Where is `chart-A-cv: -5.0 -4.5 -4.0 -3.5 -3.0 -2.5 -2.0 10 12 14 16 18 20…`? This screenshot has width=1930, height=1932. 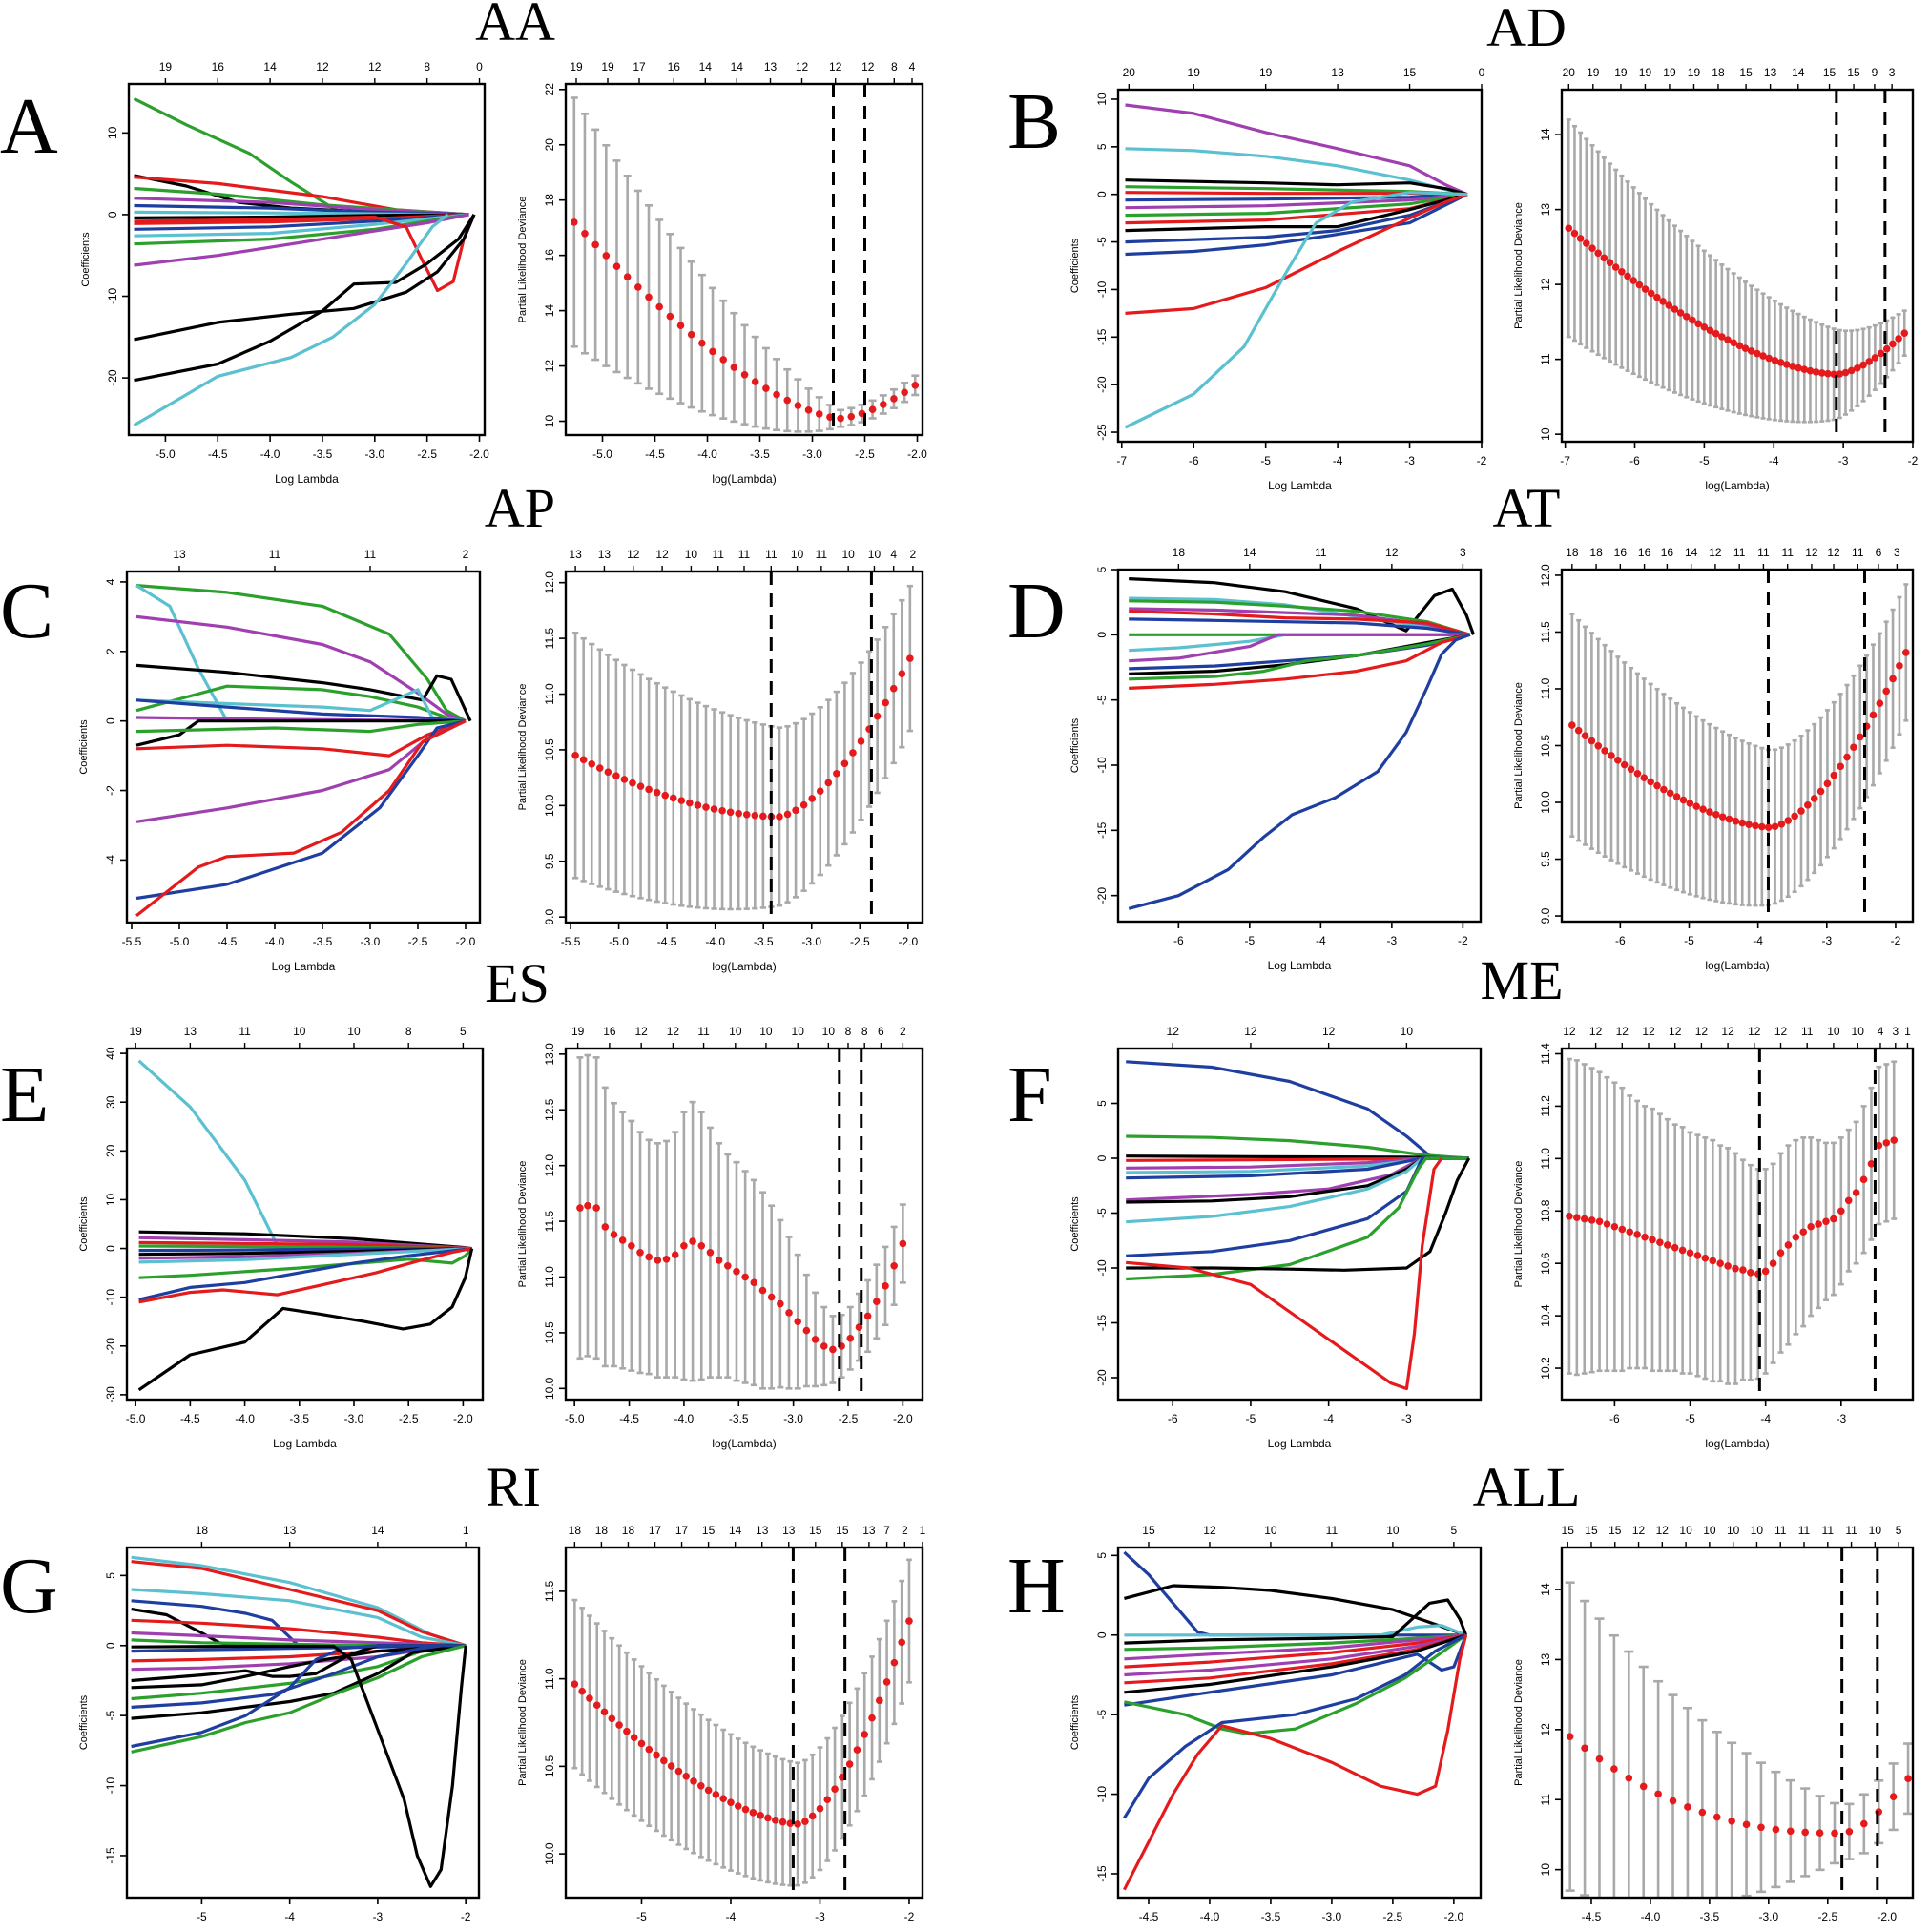
chart-A-cv: -5.0 -4.5 -4.0 -3.5 -3.0 -2.5 -2.0 10 12 14 16 18 20… is located at coordinates (722, 273).